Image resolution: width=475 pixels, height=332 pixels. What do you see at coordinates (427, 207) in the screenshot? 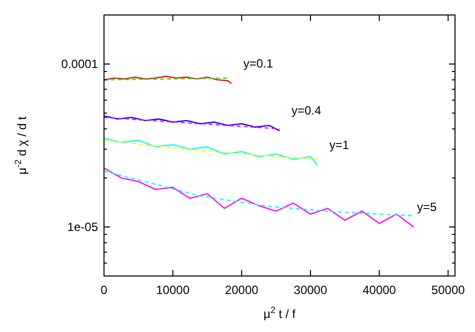
I see `series-label: y=5` at bounding box center [427, 207].